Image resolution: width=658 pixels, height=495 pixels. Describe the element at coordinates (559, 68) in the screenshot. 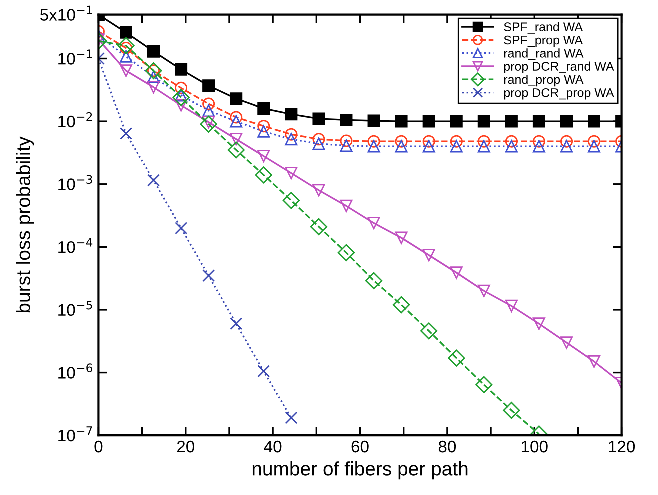

I see `legend-label: prop DCR_rand WA` at that location.